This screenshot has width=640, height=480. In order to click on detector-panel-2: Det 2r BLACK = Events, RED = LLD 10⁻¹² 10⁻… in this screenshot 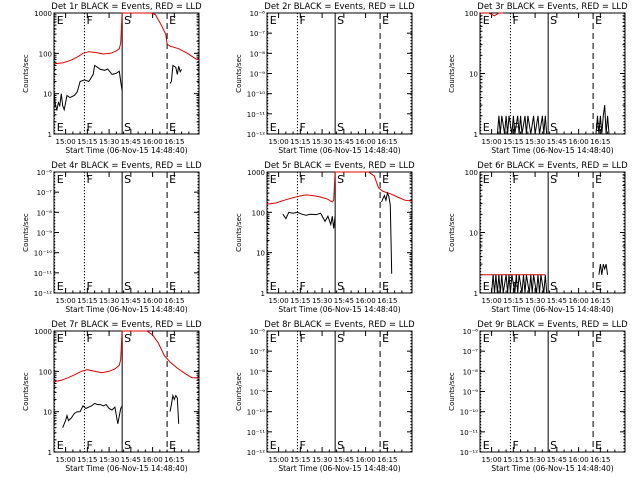, I will do `click(325, 78)`.